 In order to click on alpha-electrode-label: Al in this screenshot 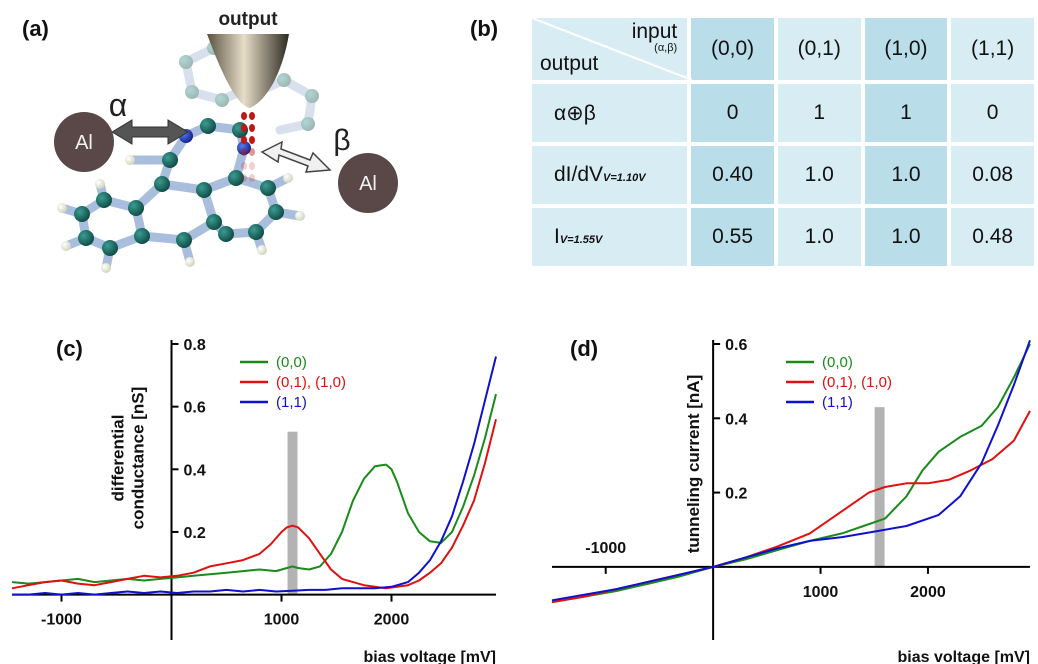, I will do `click(84, 143)`.